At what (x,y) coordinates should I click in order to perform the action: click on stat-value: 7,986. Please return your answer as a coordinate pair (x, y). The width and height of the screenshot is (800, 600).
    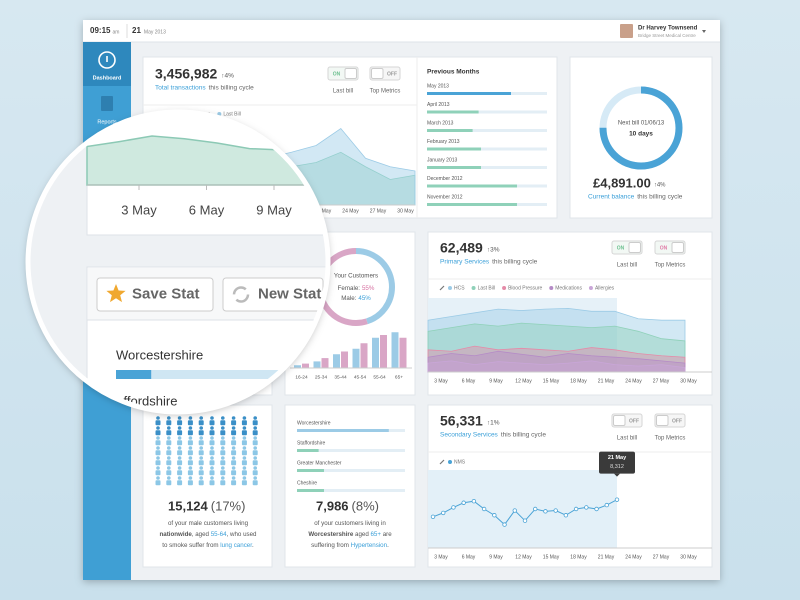
    Looking at the image, I should click on (332, 505).